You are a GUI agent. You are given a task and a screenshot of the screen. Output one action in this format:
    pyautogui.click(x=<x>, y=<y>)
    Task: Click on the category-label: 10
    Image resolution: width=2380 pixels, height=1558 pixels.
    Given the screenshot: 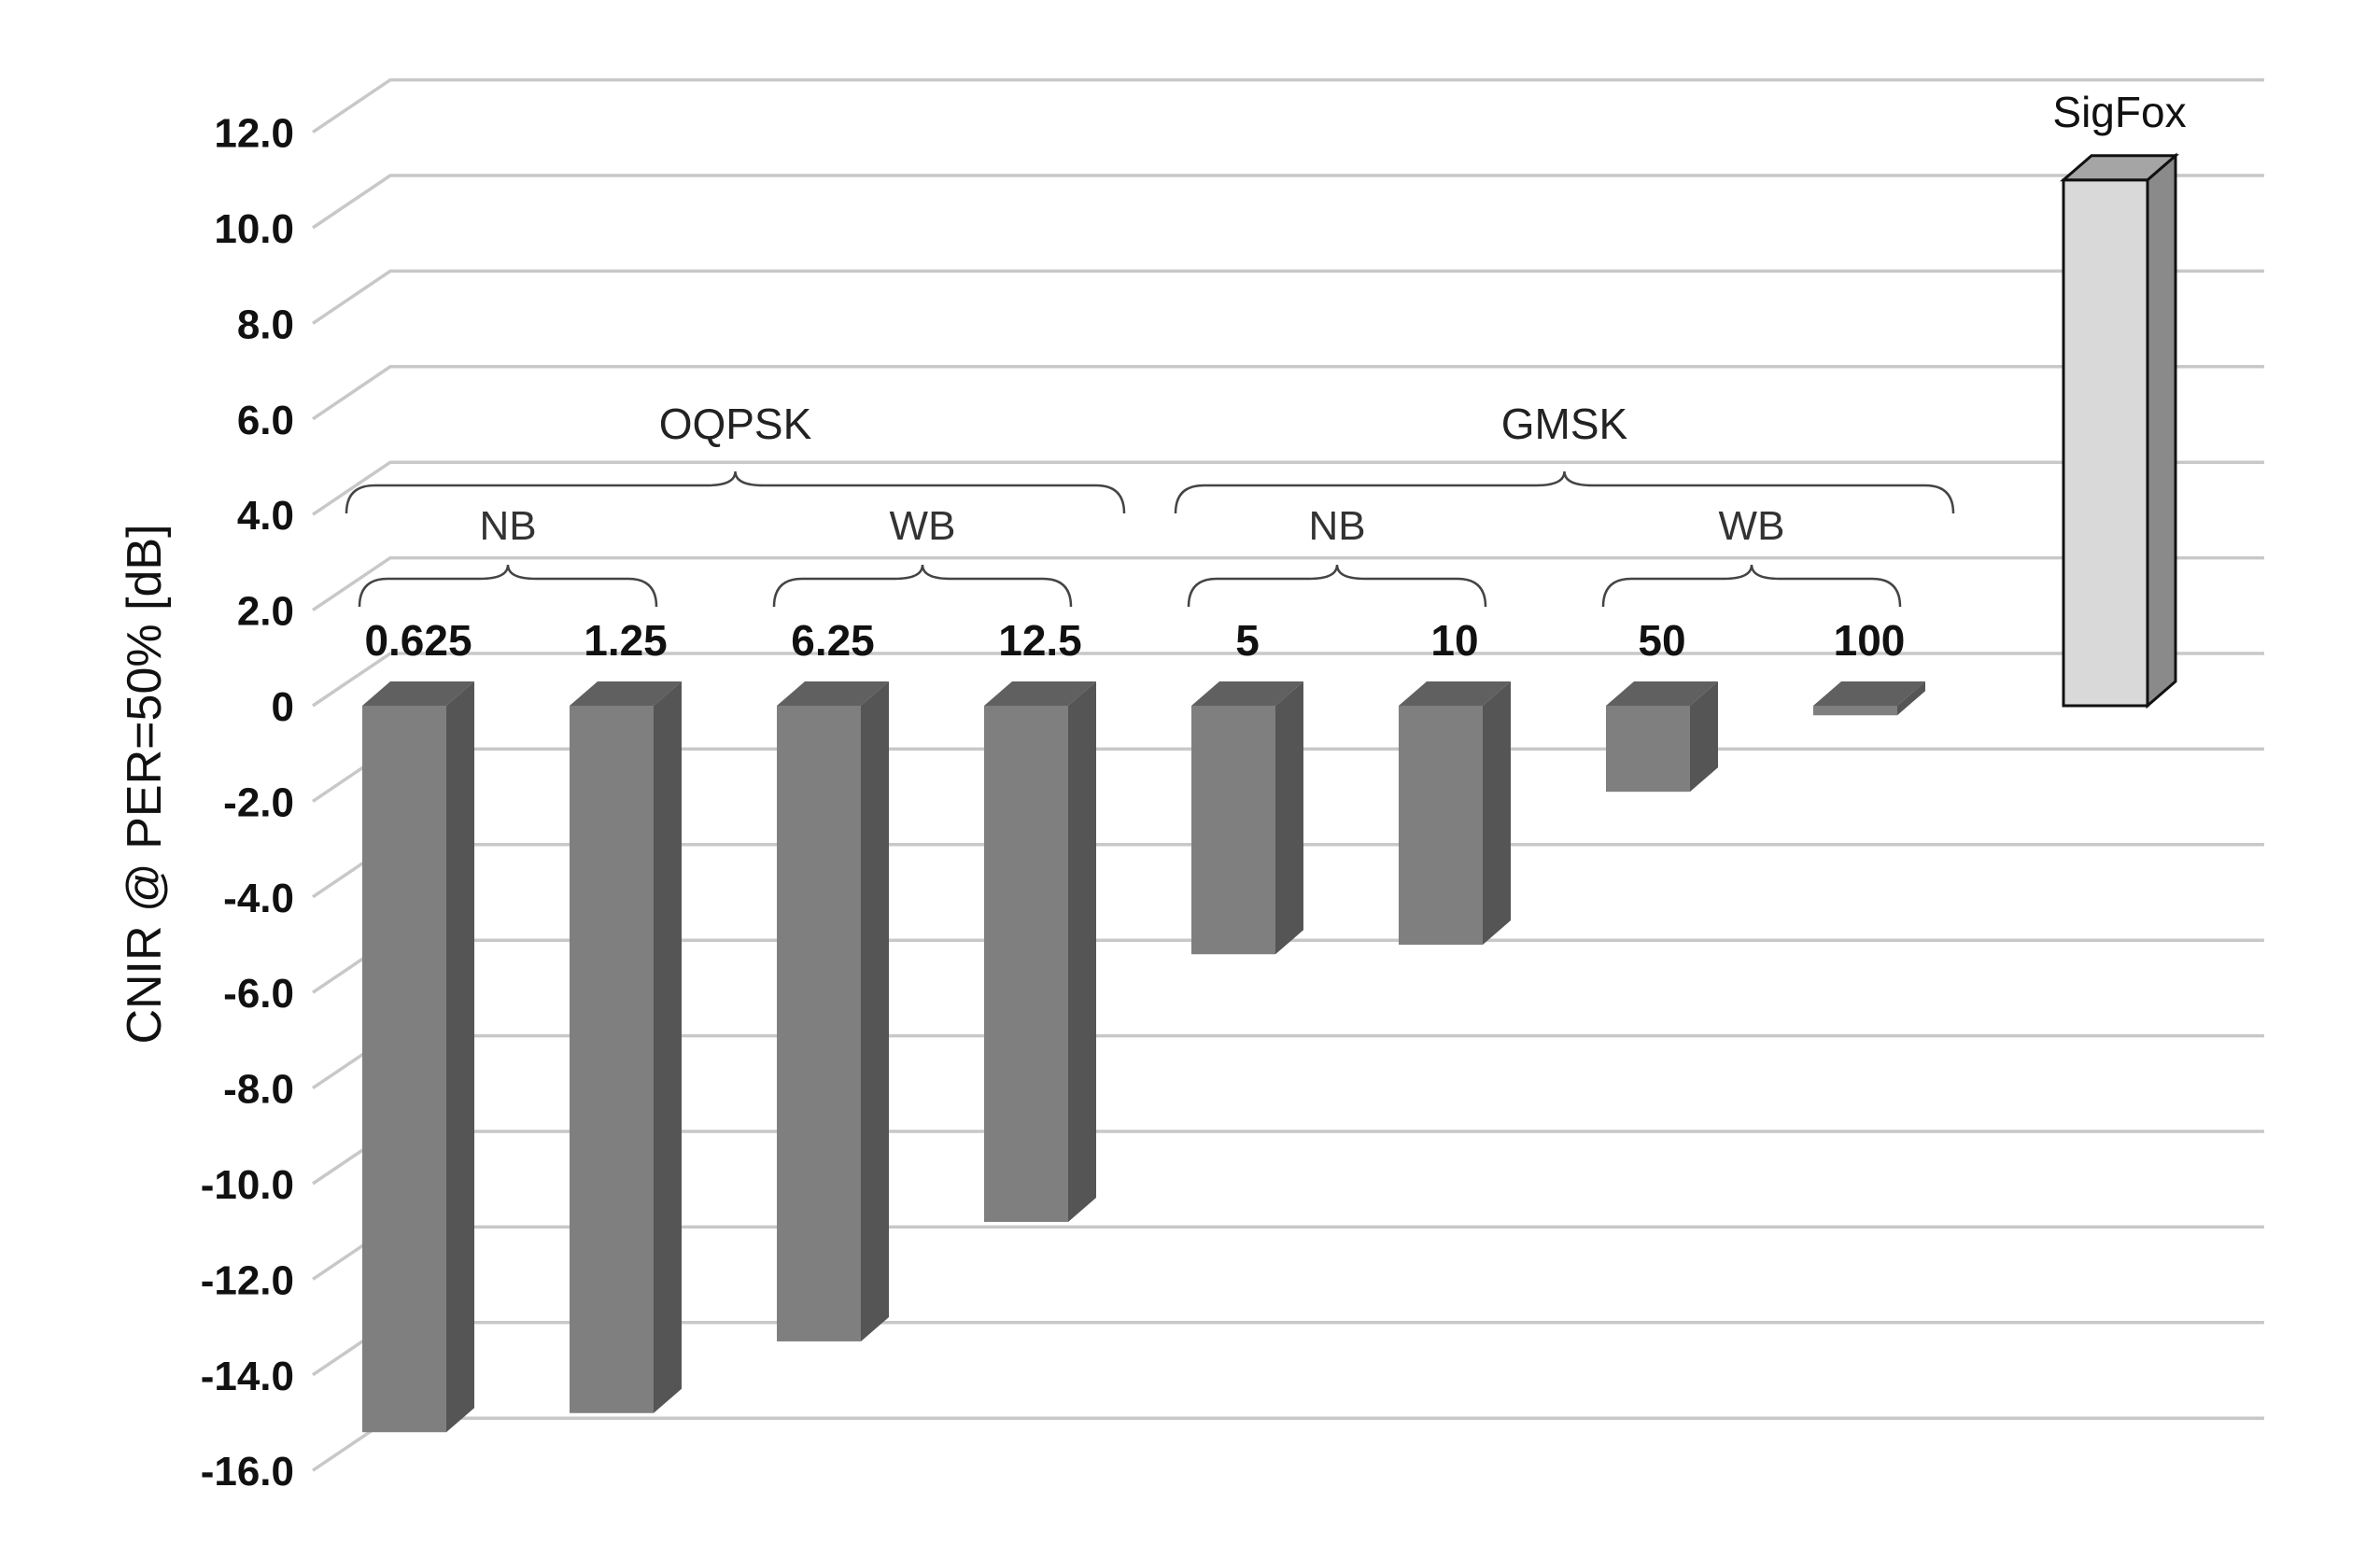 What is the action you would take?
    pyautogui.click(x=1454, y=640)
    